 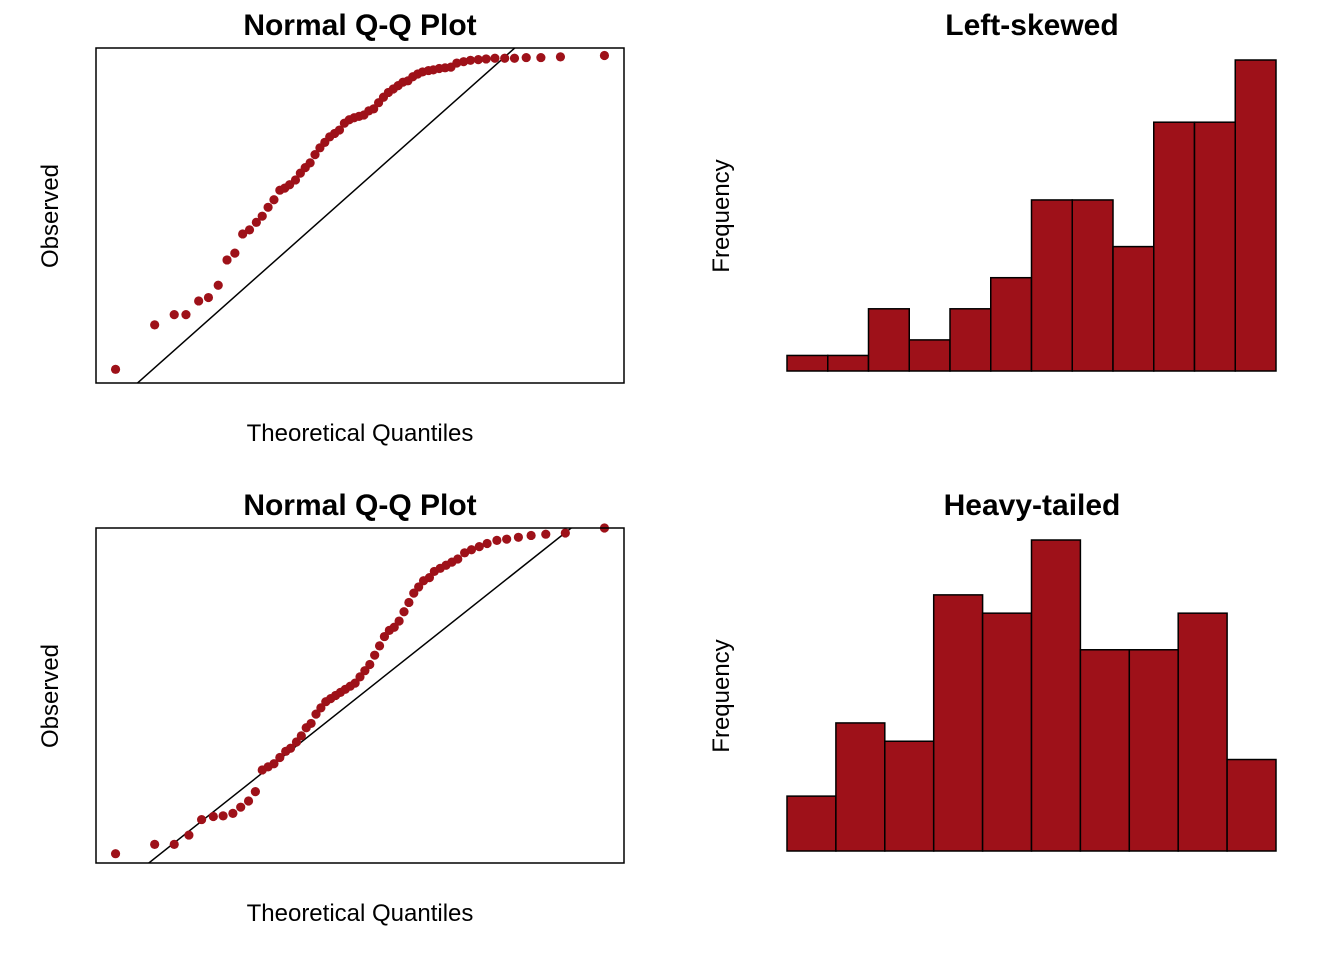 What do you see at coordinates (360, 913) in the screenshot?
I see `qq-bottom-xlabel: Theoretical Quantiles` at bounding box center [360, 913].